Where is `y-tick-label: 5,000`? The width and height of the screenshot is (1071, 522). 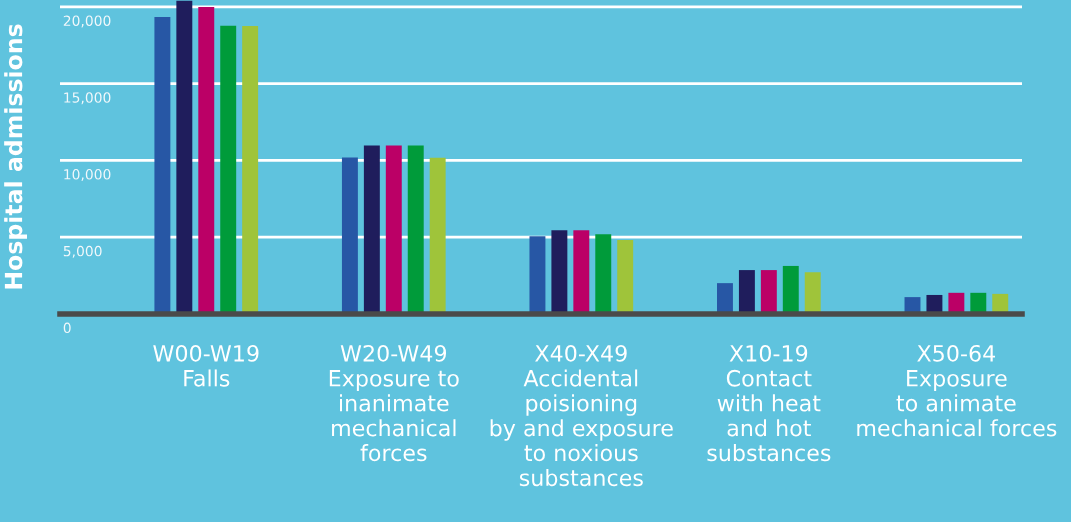 y-tick-label: 5,000 is located at coordinates (82, 251).